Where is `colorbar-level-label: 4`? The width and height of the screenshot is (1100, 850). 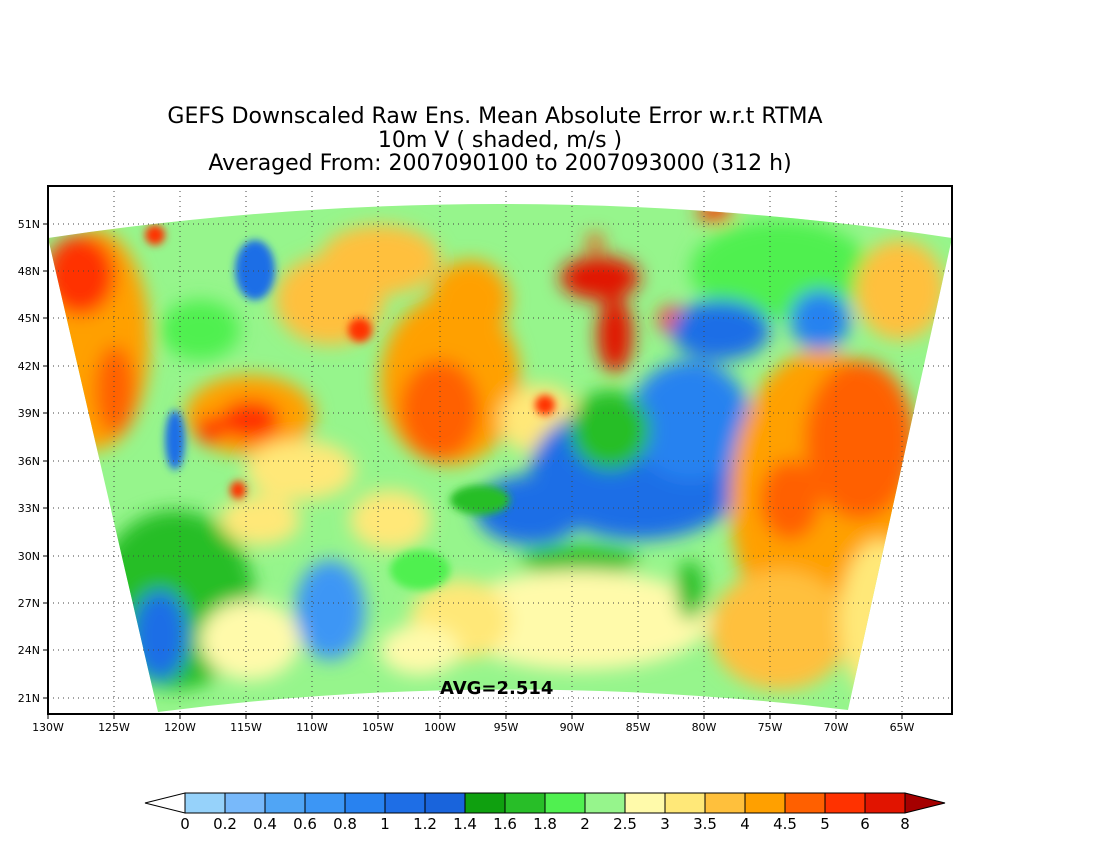
colorbar-level-label: 4 is located at coordinates (745, 824).